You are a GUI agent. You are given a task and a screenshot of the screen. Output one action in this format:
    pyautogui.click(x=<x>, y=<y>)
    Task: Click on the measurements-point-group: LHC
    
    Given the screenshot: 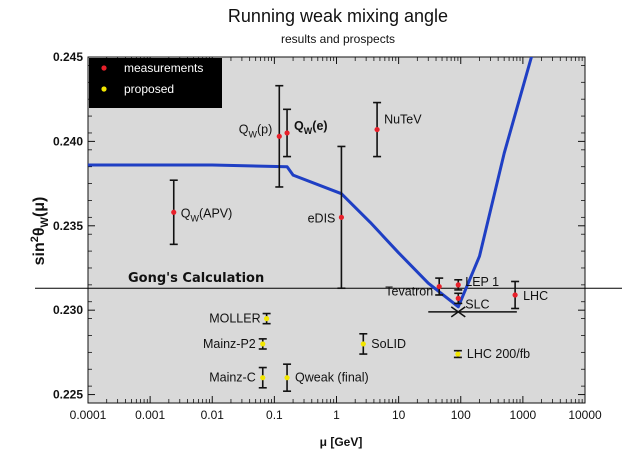 What is the action you would take?
    pyautogui.click(x=529, y=295)
    